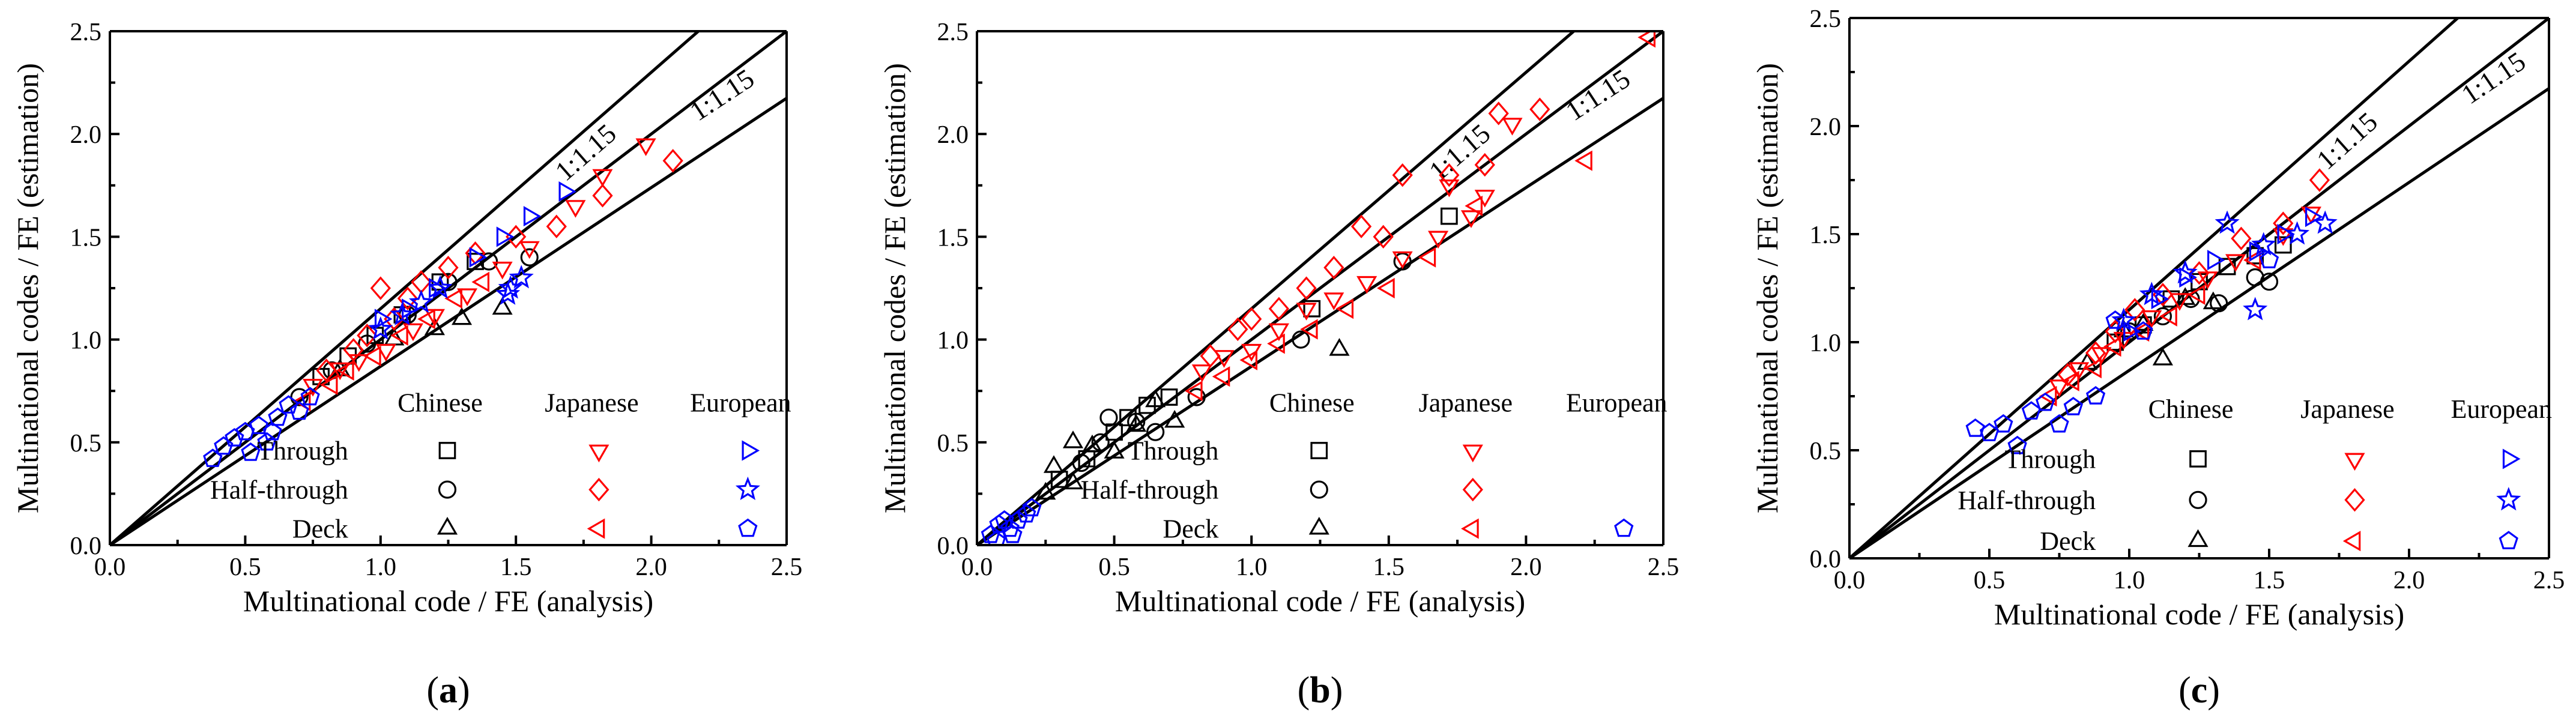  What do you see at coordinates (1320, 690) in the screenshot?
I see `panel-label: (b)` at bounding box center [1320, 690].